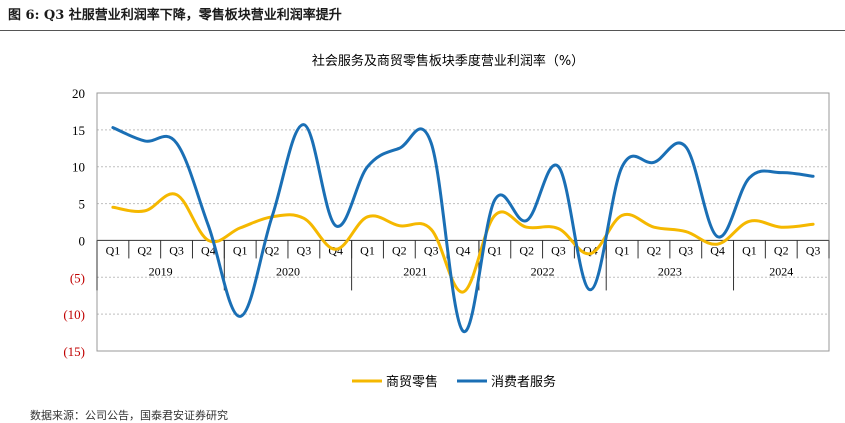 Image resolution: width=845 pixels, height=423 pixels. What do you see at coordinates (288, 271) in the screenshot?
I see `year-label: 2020` at bounding box center [288, 271].